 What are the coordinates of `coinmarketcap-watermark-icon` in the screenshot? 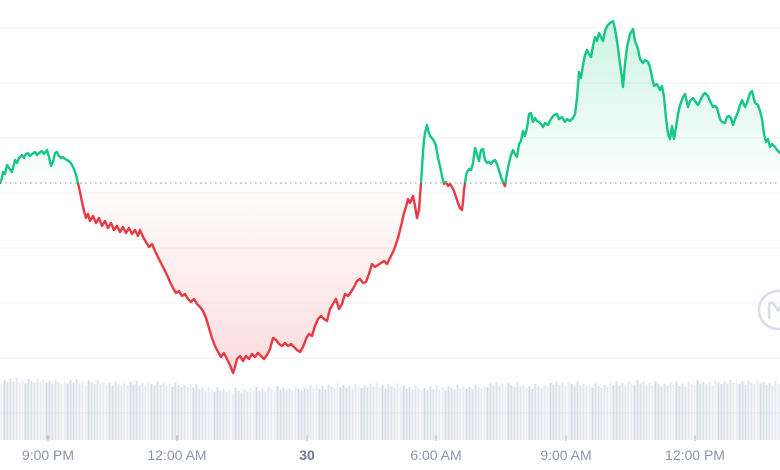 It's located at (768, 310).